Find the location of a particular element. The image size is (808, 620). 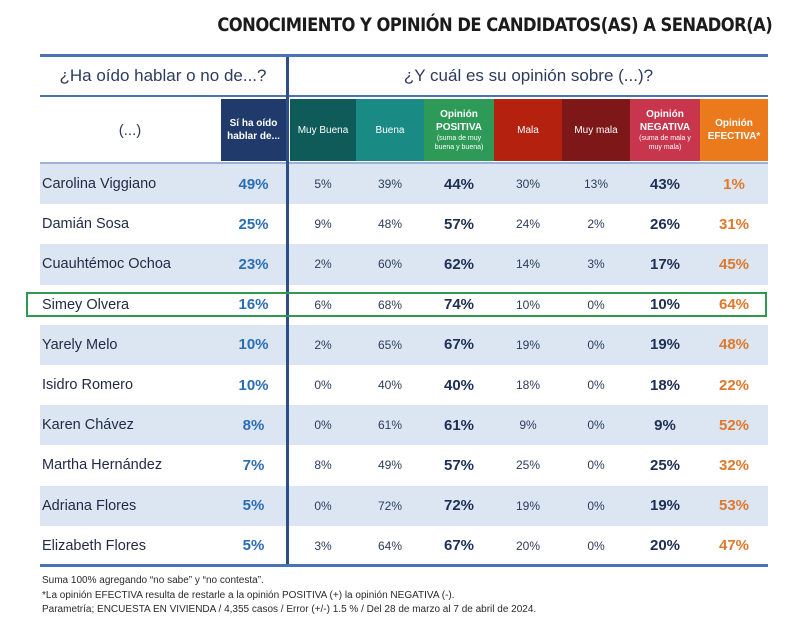

cell-efectiva: 45% is located at coordinates (734, 264).